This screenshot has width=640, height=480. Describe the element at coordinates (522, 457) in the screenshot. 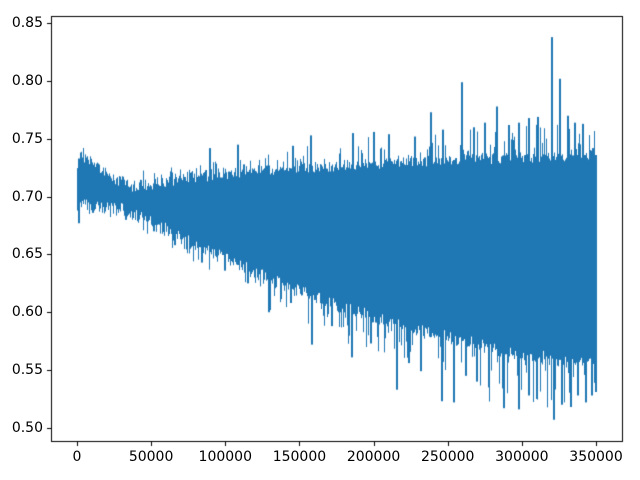

I see `x-tick-label: 300000` at that location.